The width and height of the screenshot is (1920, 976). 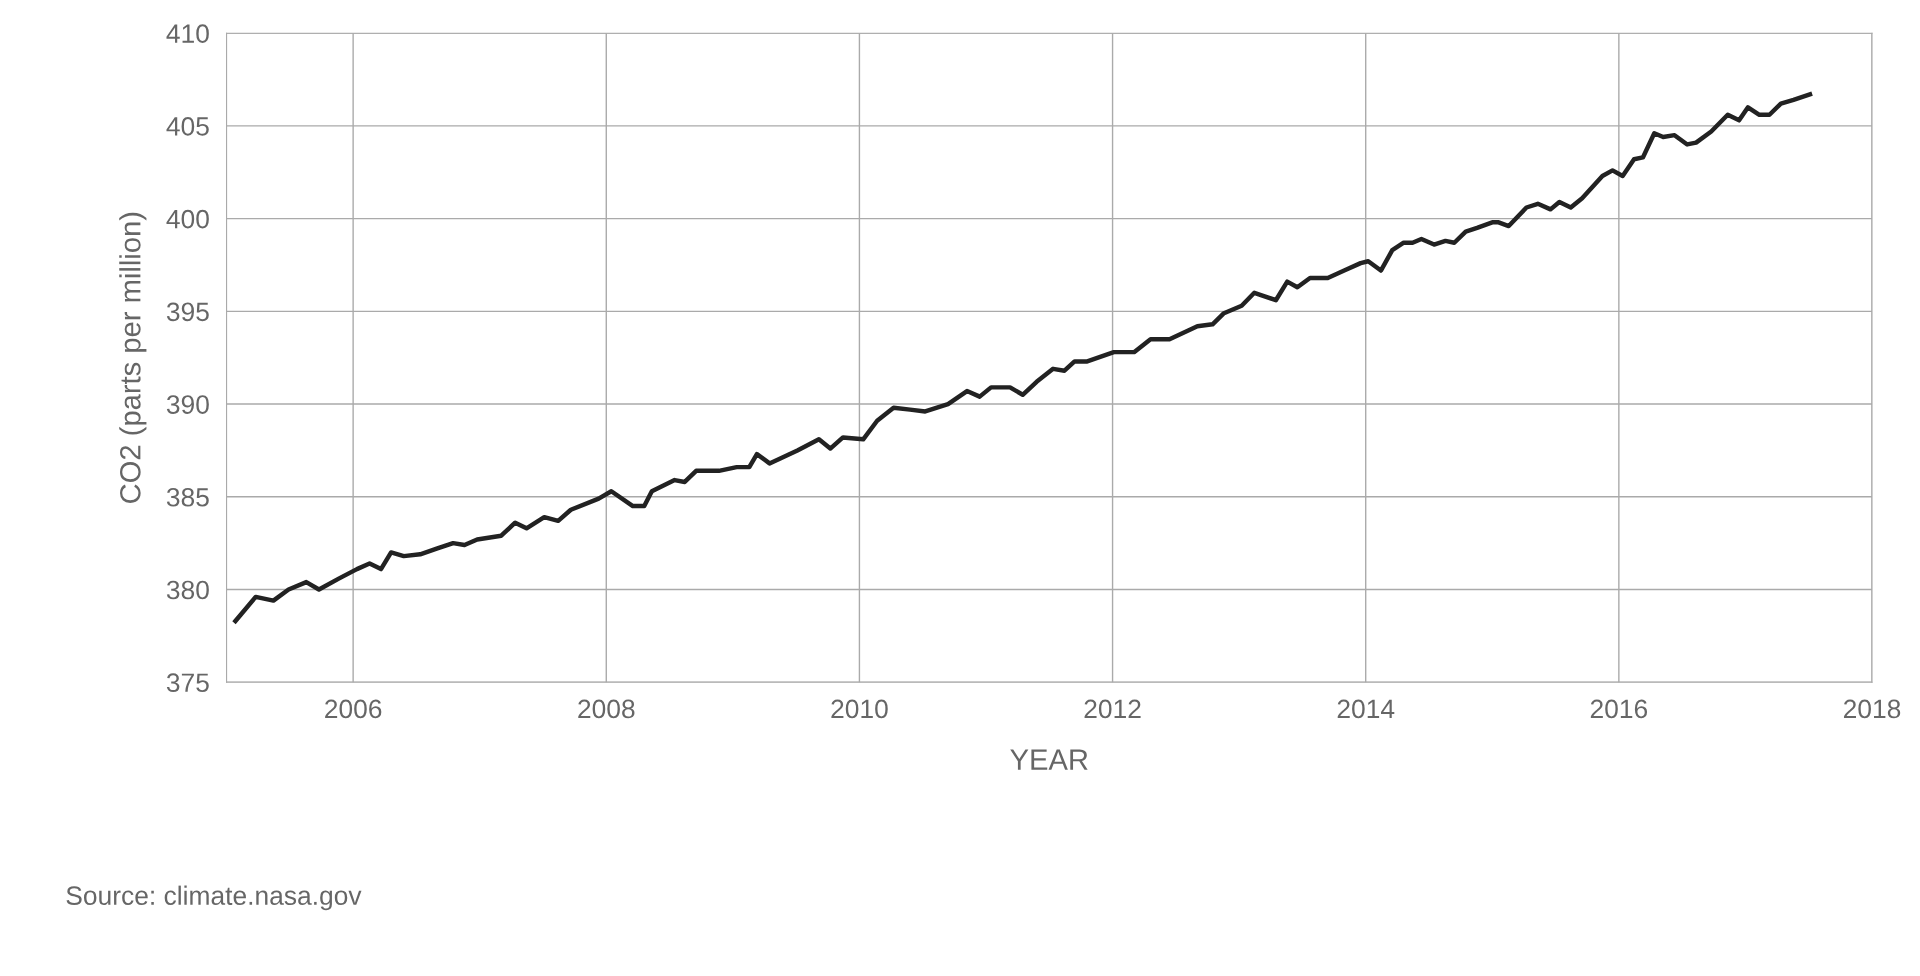 What do you see at coordinates (1619, 709) in the screenshot?
I see `x-tick-label: 2016` at bounding box center [1619, 709].